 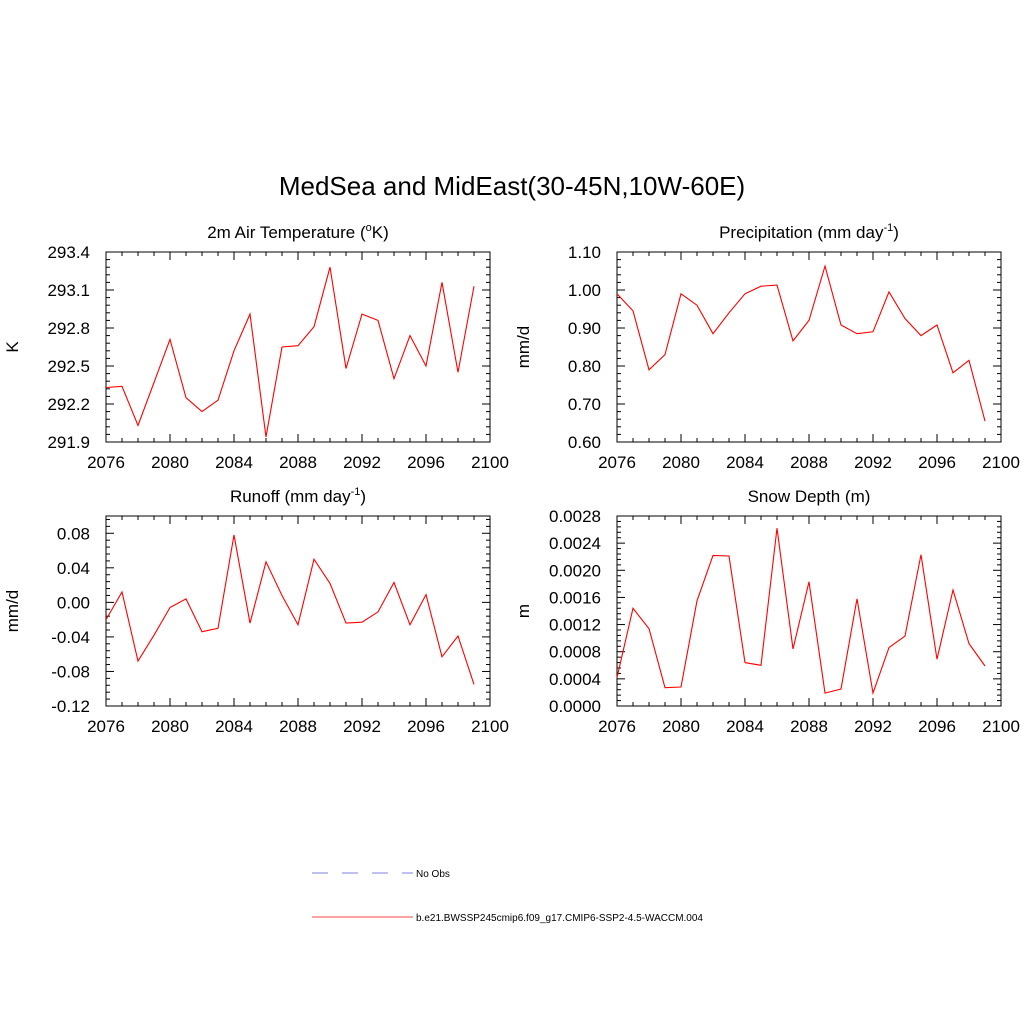 What do you see at coordinates (584, 290) in the screenshot?
I see `y-tick-label: 1.00` at bounding box center [584, 290].